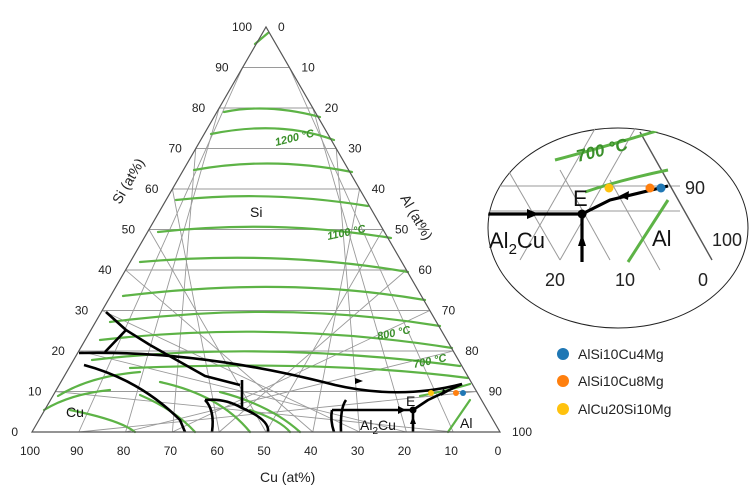 This screenshot has height=487, width=749. Describe the element at coordinates (379, 189) in the screenshot. I see `right-tick-label: 40` at that location.